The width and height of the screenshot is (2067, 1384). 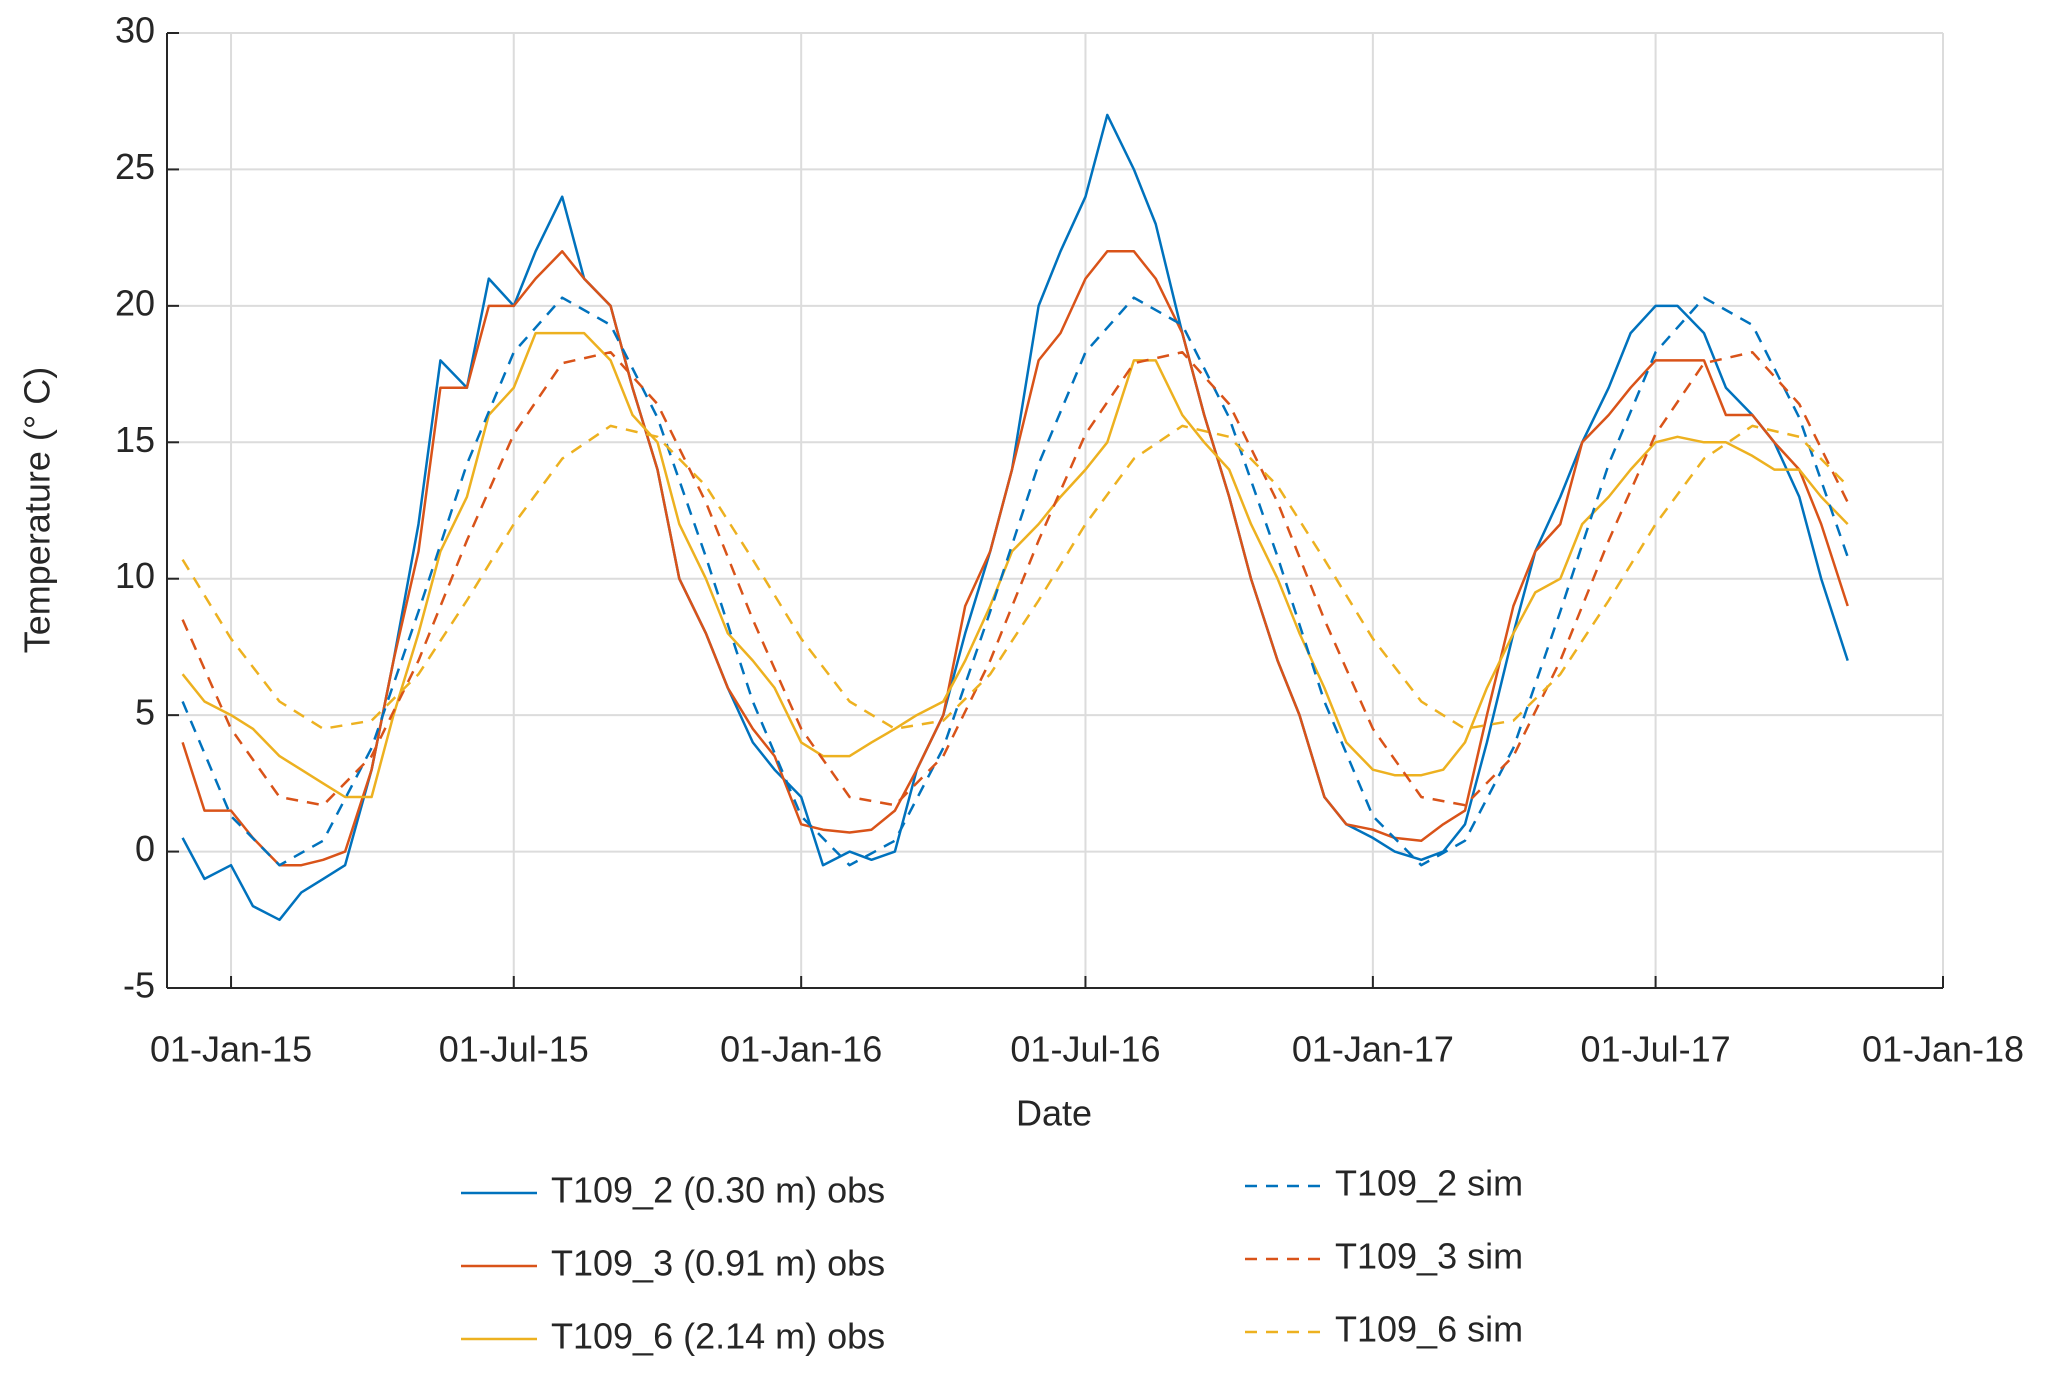 What do you see at coordinates (139, 985) in the screenshot?
I see `y-tick-label: -5` at bounding box center [139, 985].